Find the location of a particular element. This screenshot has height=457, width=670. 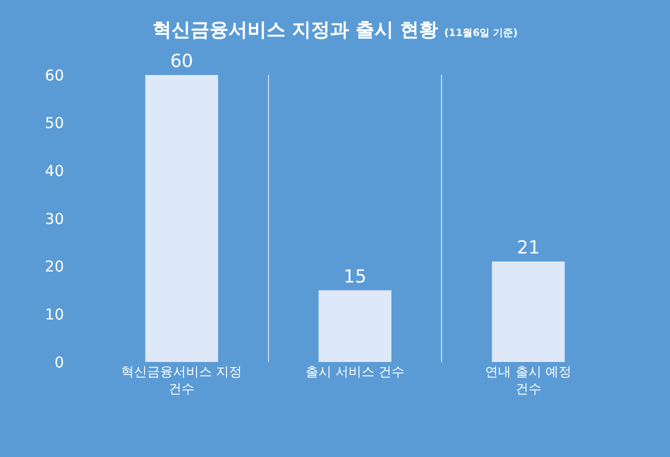

y-tick-label: 20 is located at coordinates (54, 267).